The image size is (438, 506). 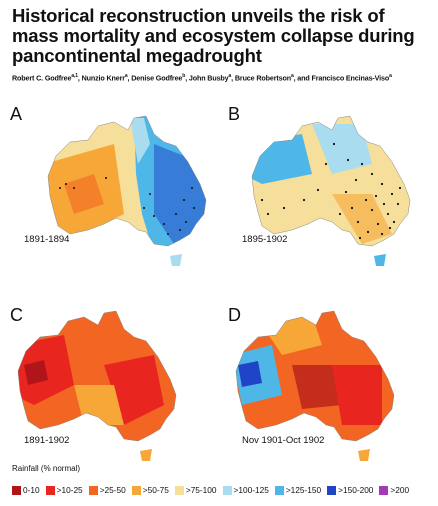 What do you see at coordinates (46, 468) in the screenshot?
I see `legend-title: Rainfall (% normal)` at bounding box center [46, 468].